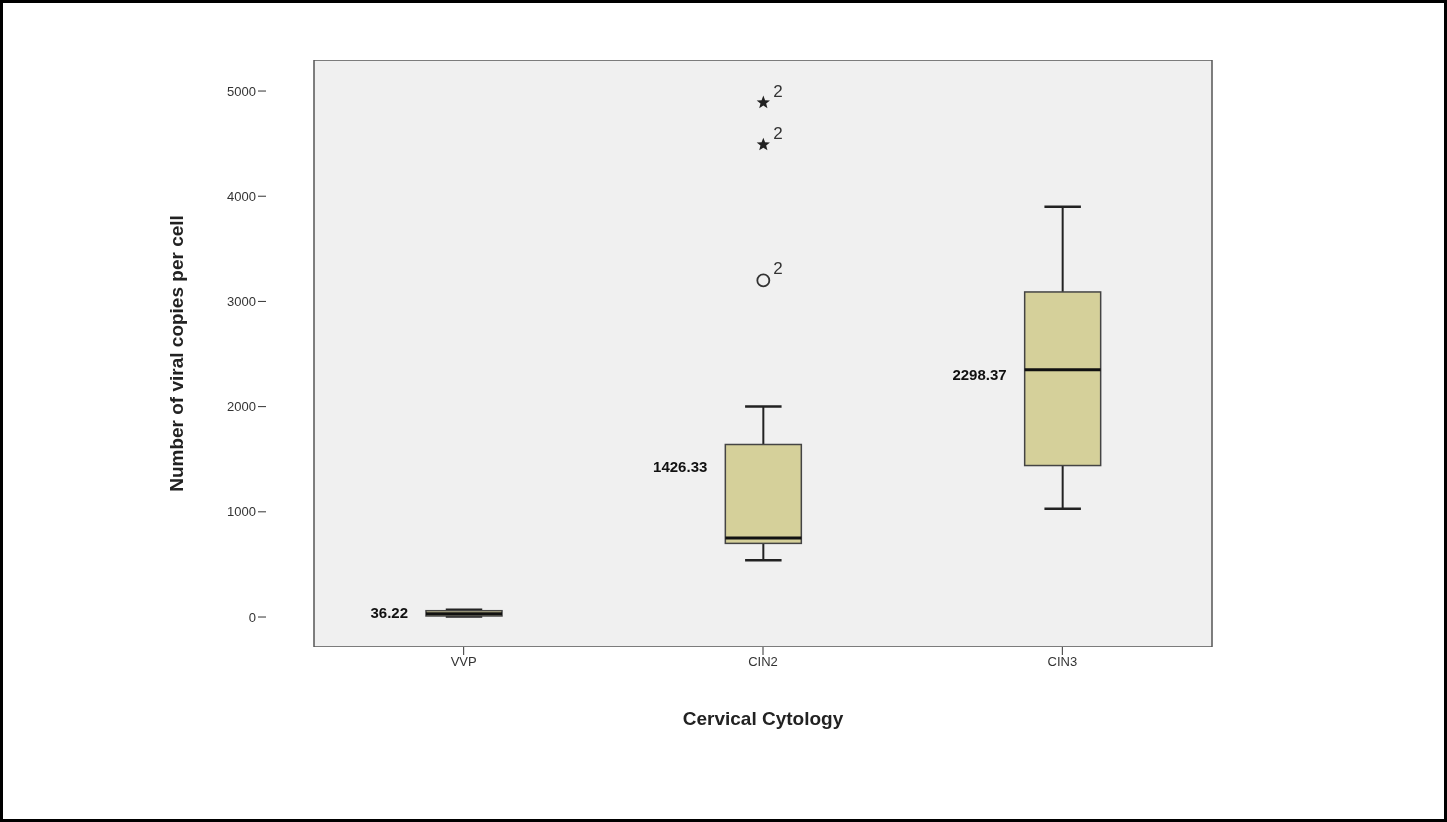  Describe the element at coordinates (241, 407) in the screenshot. I see `y-tick-label: 2000` at that location.